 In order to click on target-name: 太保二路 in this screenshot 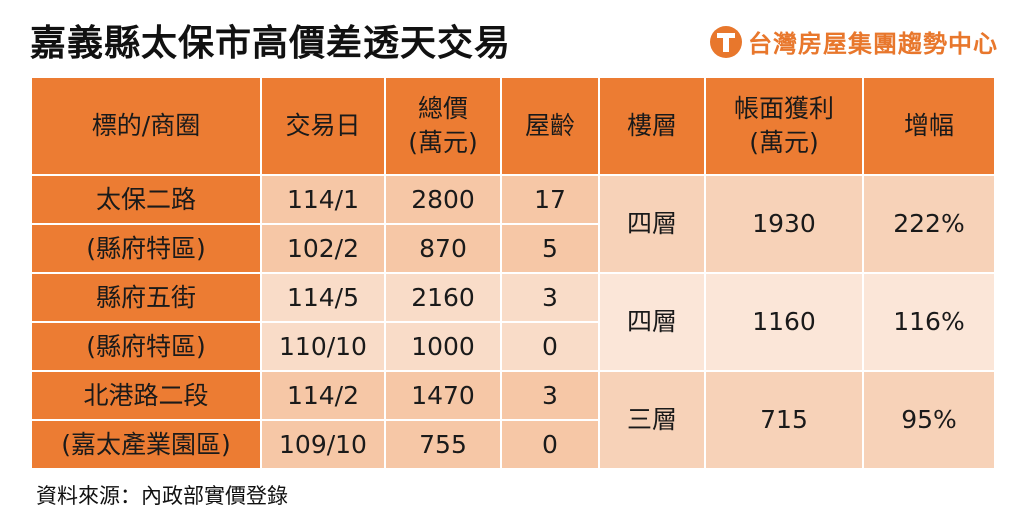, I will do `click(146, 199)`.